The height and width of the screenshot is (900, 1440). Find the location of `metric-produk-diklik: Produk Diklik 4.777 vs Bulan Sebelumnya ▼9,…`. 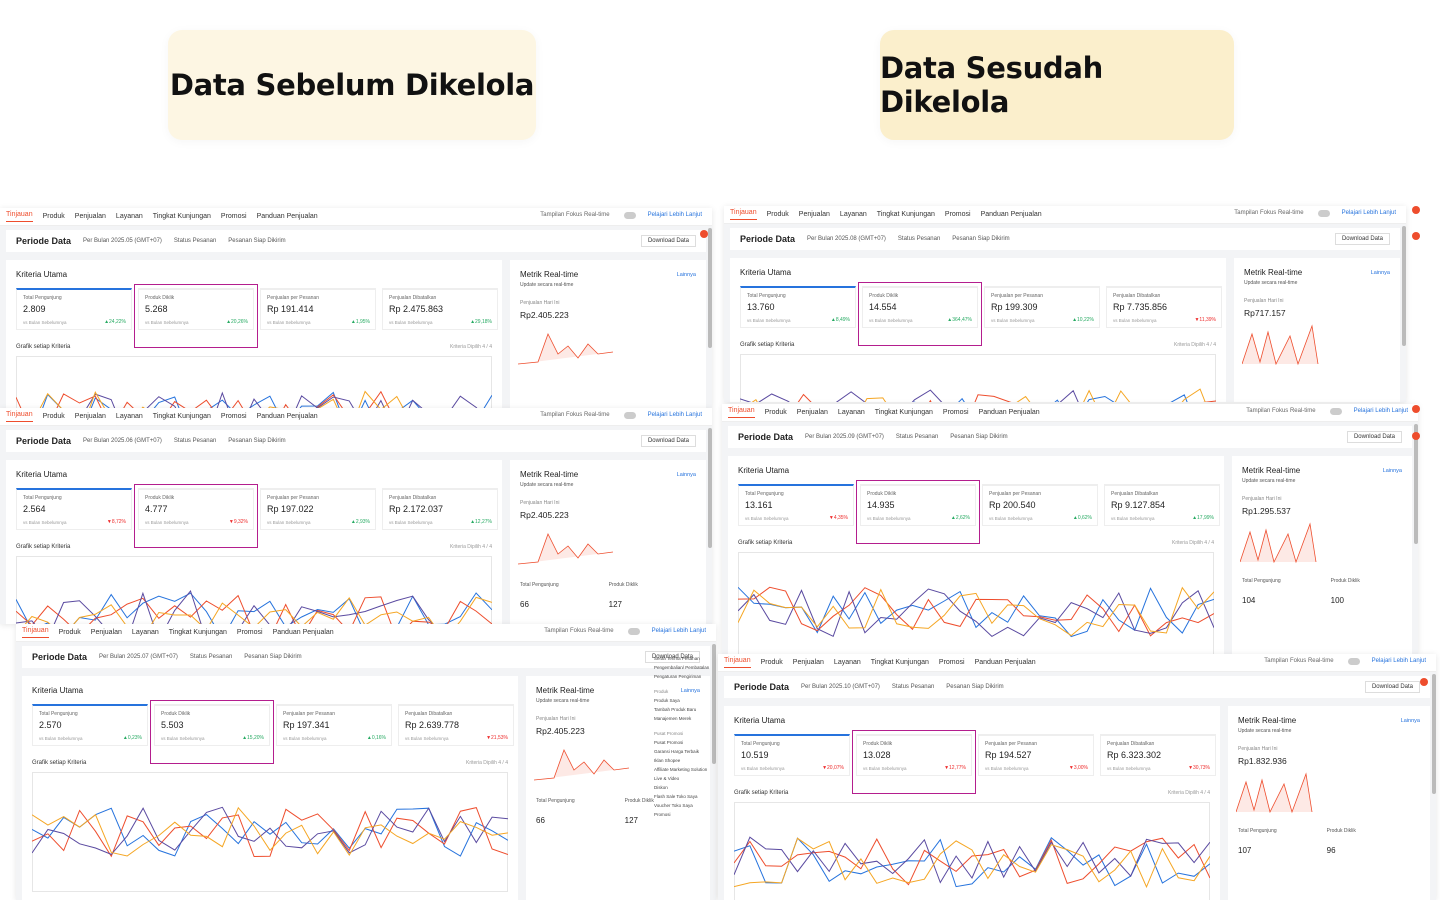

metric-produk-diklik: Produk Diklik 4.777 vs Bulan Sebelumnya ▼9,… is located at coordinates (196, 509).